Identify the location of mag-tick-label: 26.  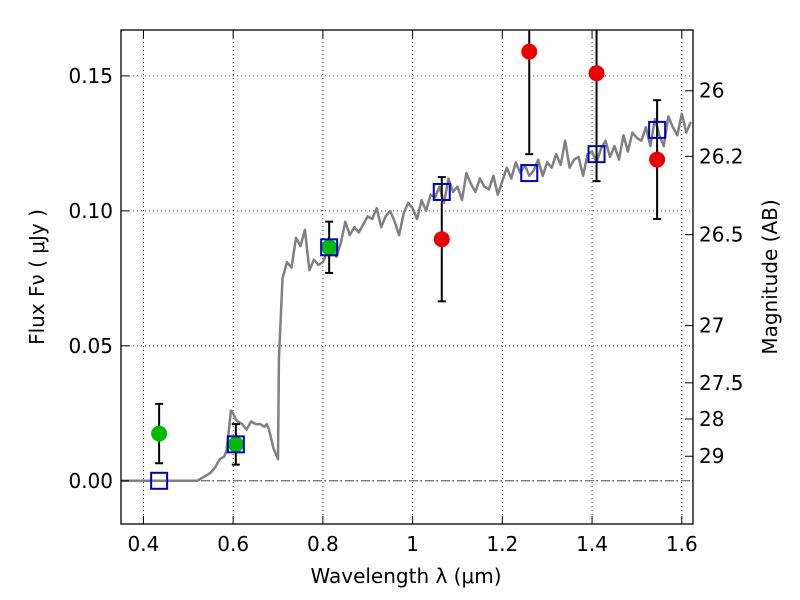
(711, 91).